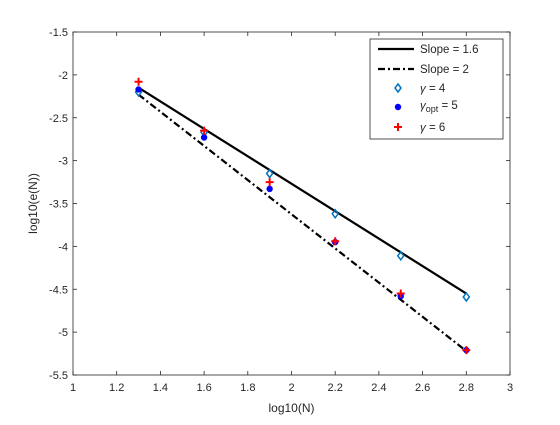 Image resolution: width=560 pixels, height=425 pixels. What do you see at coordinates (436, 128) in the screenshot?
I see `legend-text-gamma-6: = 6` at bounding box center [436, 128].